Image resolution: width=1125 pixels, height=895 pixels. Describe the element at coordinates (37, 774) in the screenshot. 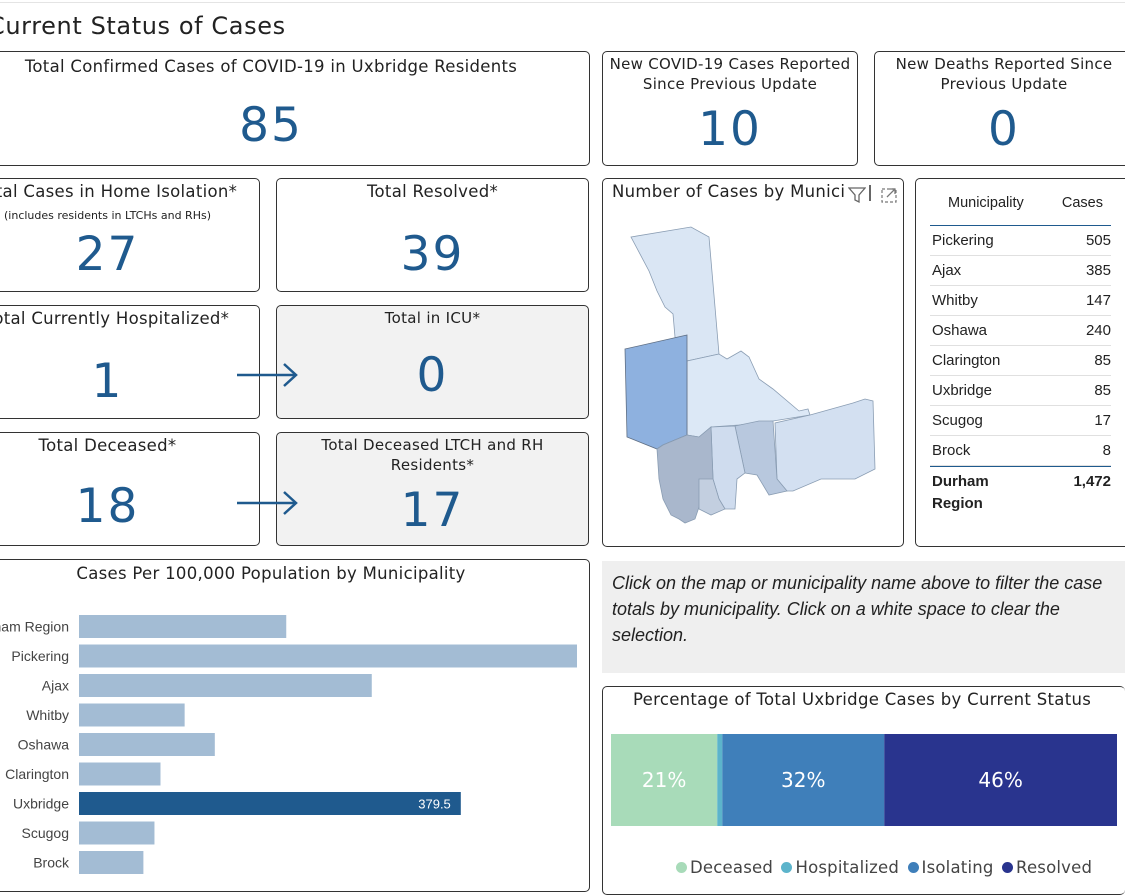

I see `category-label: Clarington` at that location.